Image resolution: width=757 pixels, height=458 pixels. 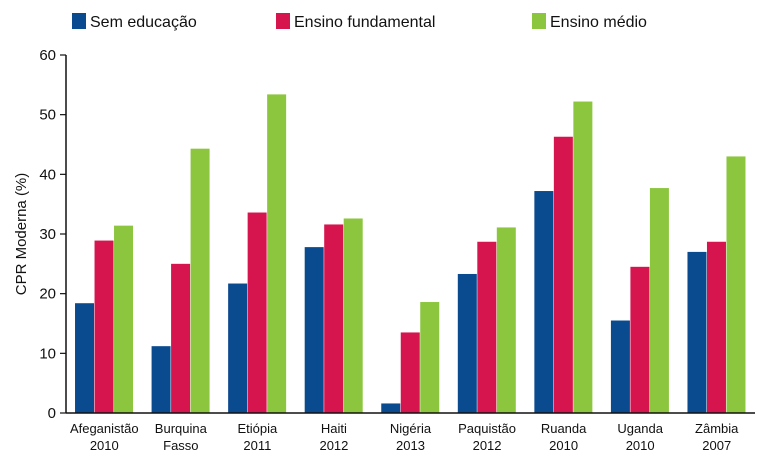 What do you see at coordinates (640, 428) in the screenshot?
I see `x-tick-label: Uganda` at bounding box center [640, 428].